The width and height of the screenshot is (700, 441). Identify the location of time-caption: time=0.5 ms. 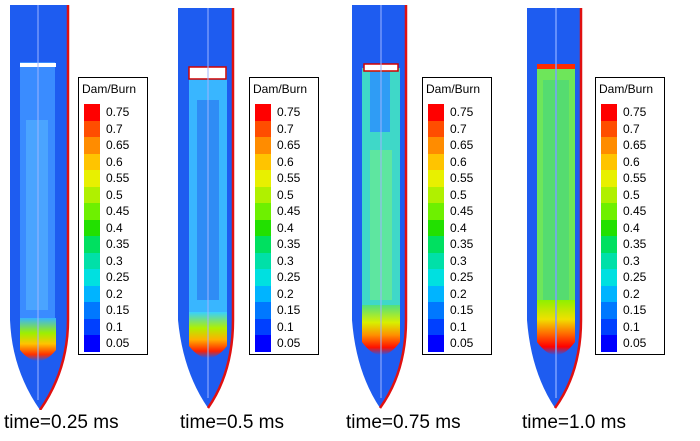
(232, 422).